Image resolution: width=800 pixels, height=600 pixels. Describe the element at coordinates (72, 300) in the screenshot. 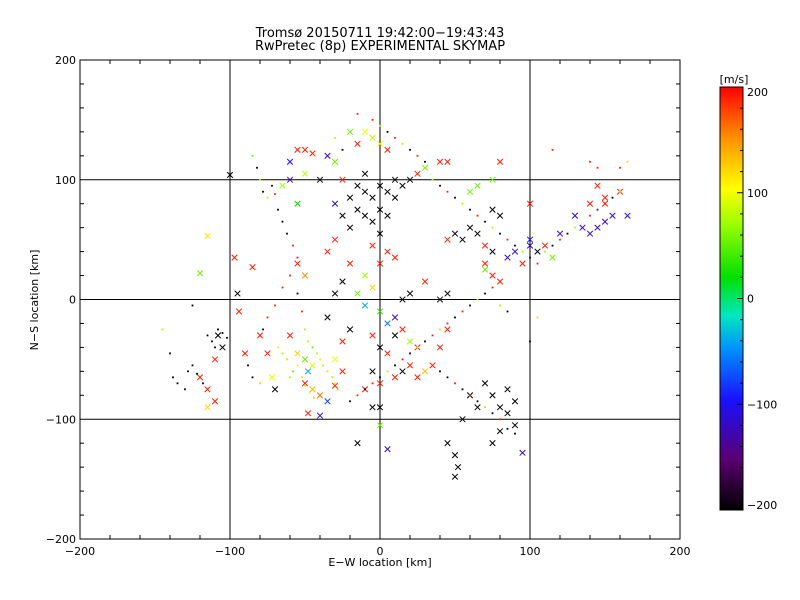

I see `y-tick-label: 0` at that location.